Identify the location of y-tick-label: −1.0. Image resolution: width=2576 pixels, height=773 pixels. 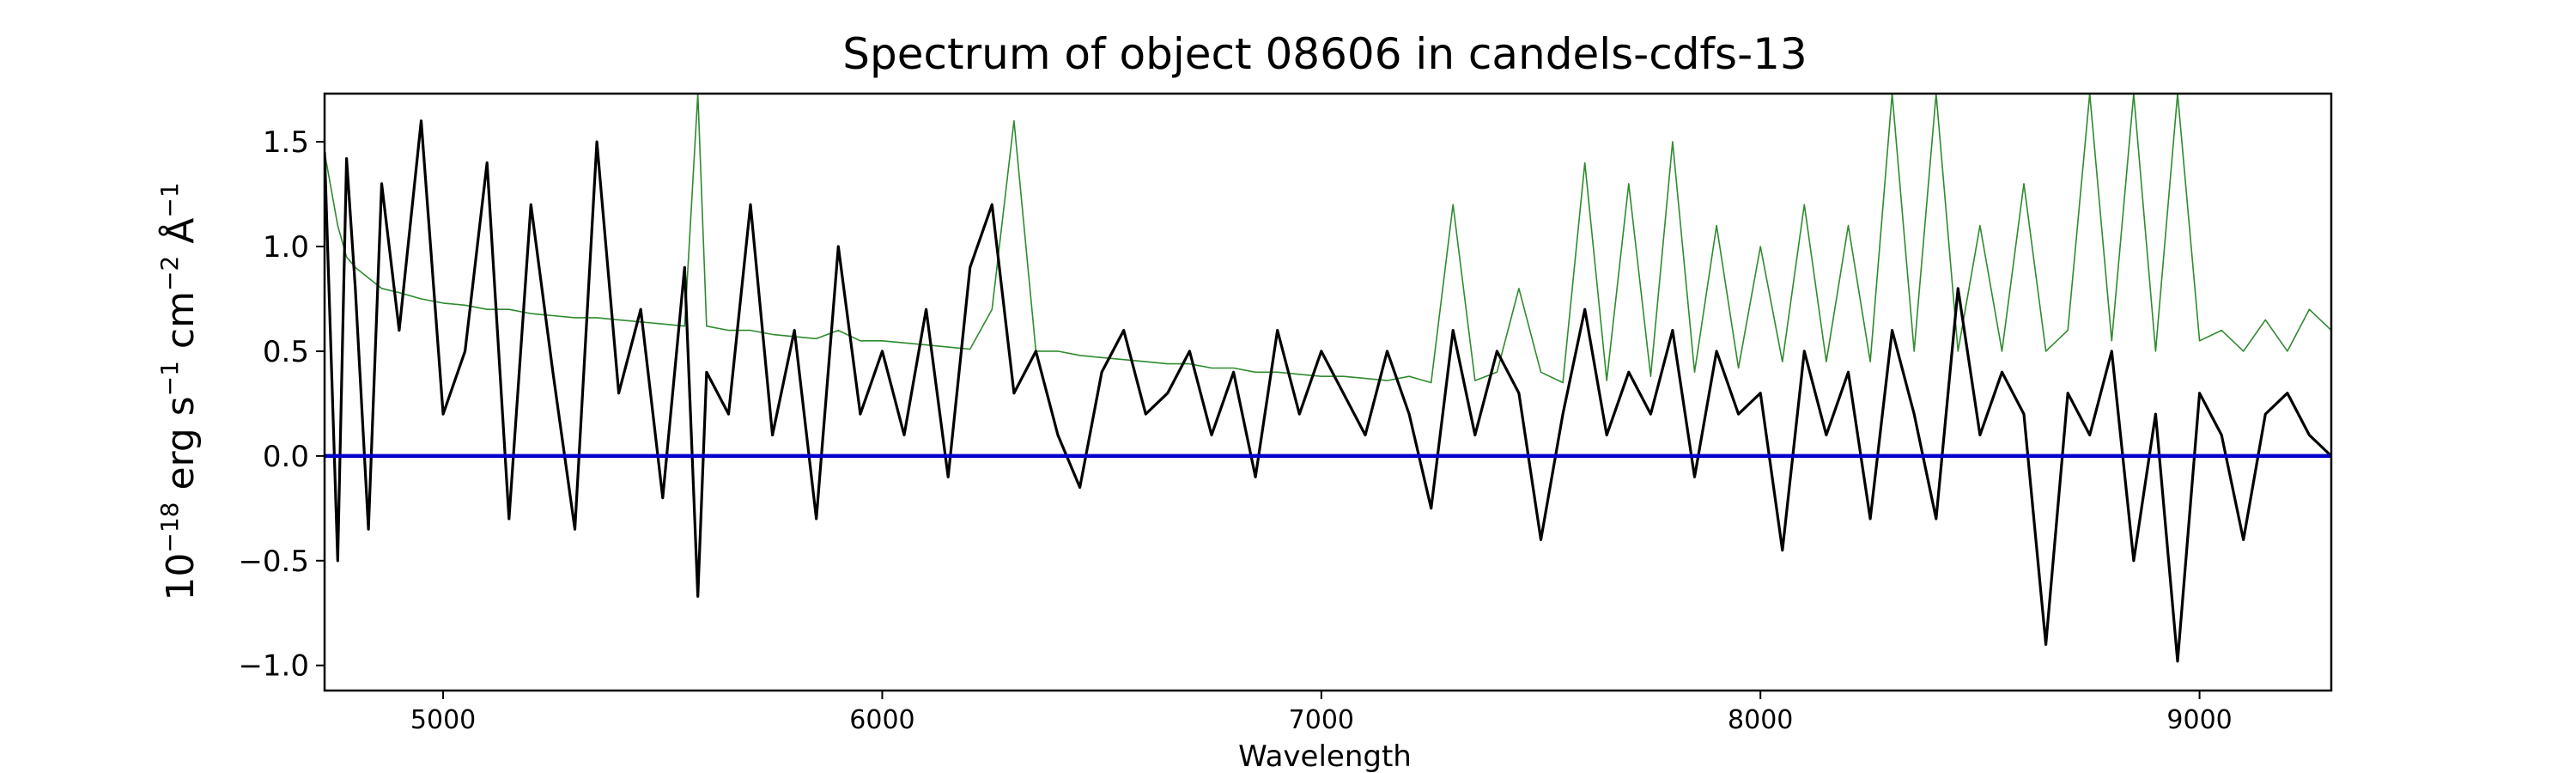
(273, 666).